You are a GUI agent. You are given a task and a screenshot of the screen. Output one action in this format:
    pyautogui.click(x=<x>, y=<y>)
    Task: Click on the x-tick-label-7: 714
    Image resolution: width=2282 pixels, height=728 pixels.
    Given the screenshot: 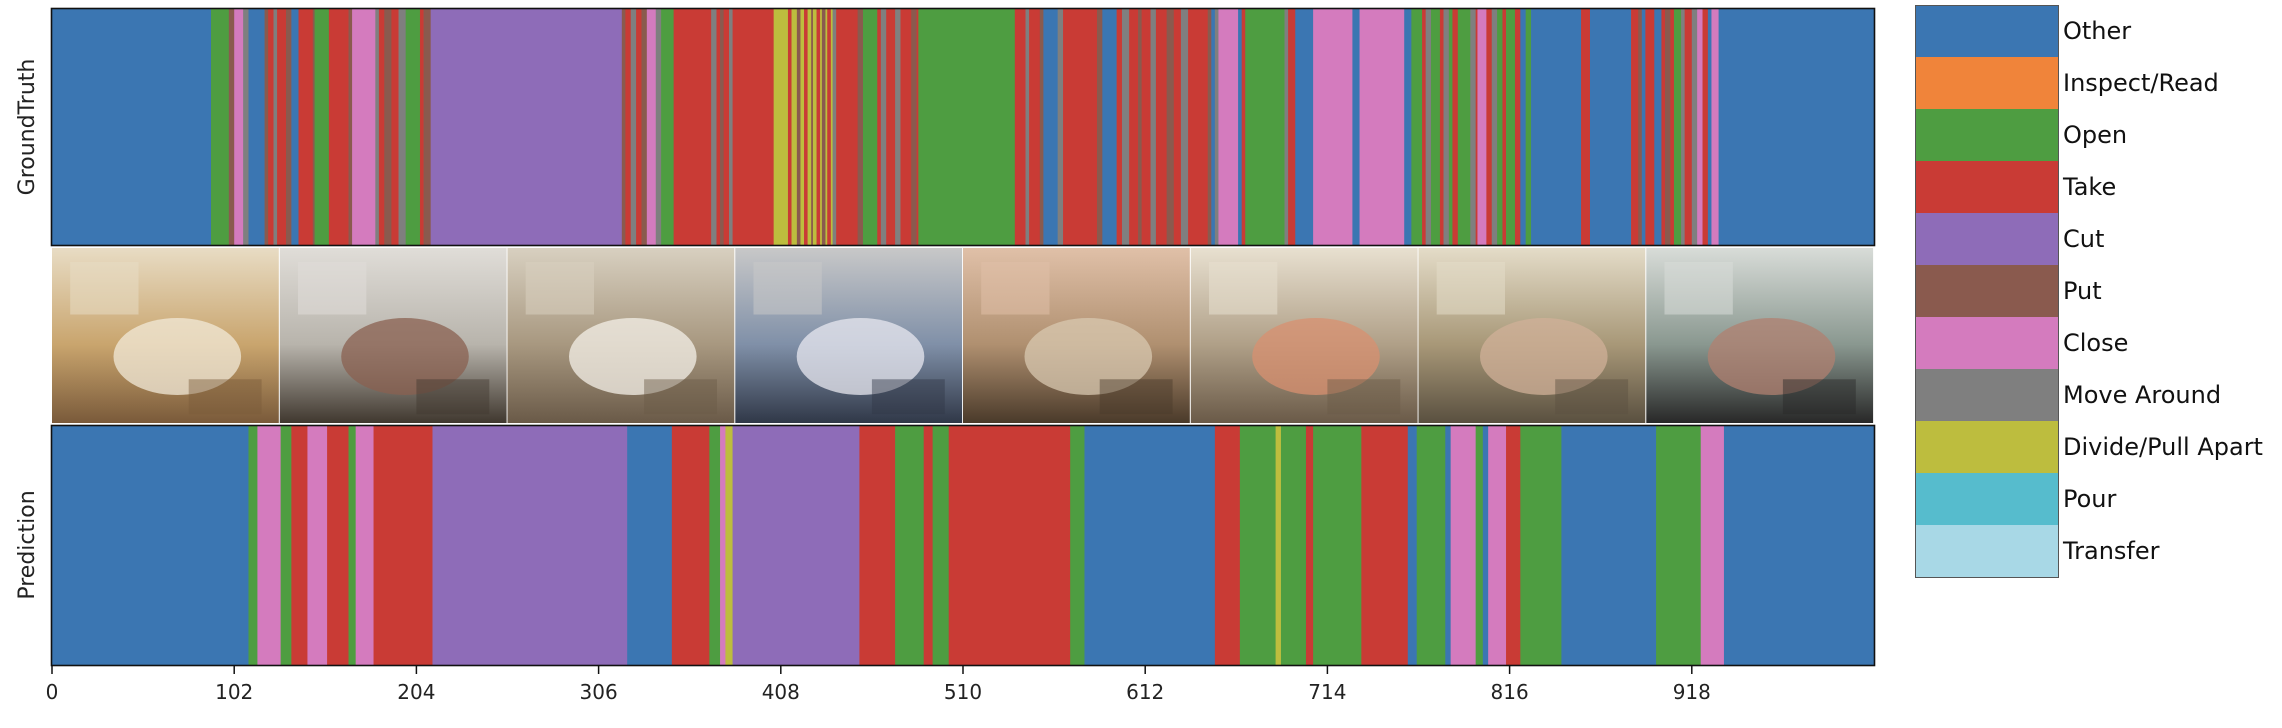 What is the action you would take?
    pyautogui.click(x=1327, y=692)
    